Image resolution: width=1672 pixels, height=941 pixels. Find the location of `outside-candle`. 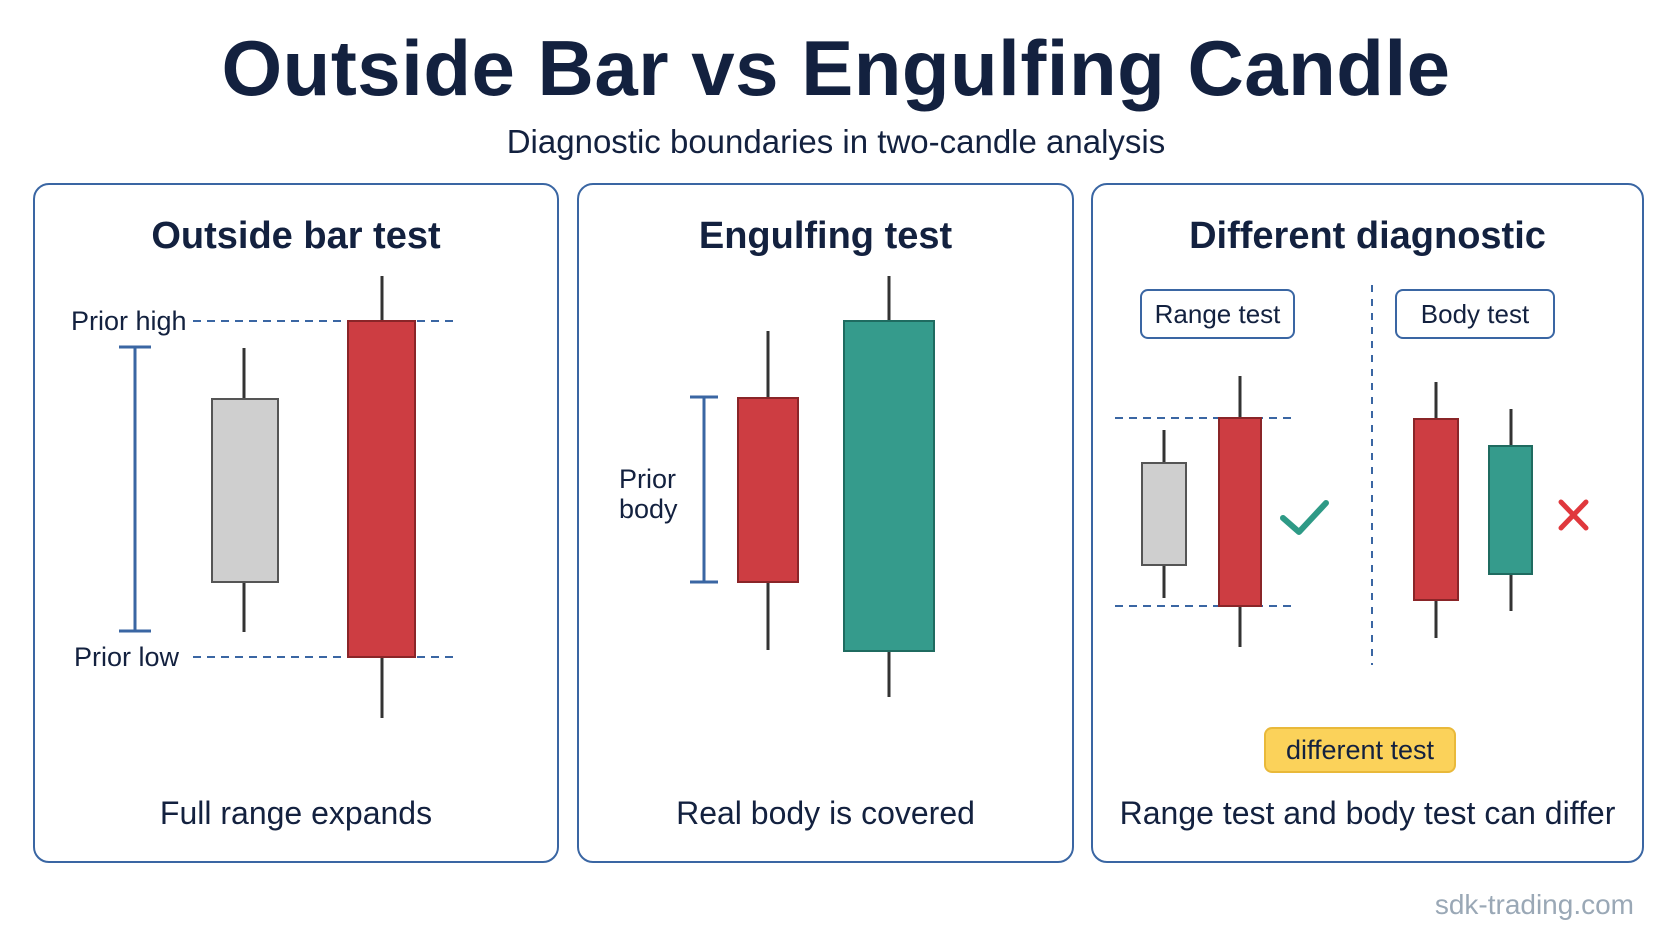

outside-candle is located at coordinates (381, 497).